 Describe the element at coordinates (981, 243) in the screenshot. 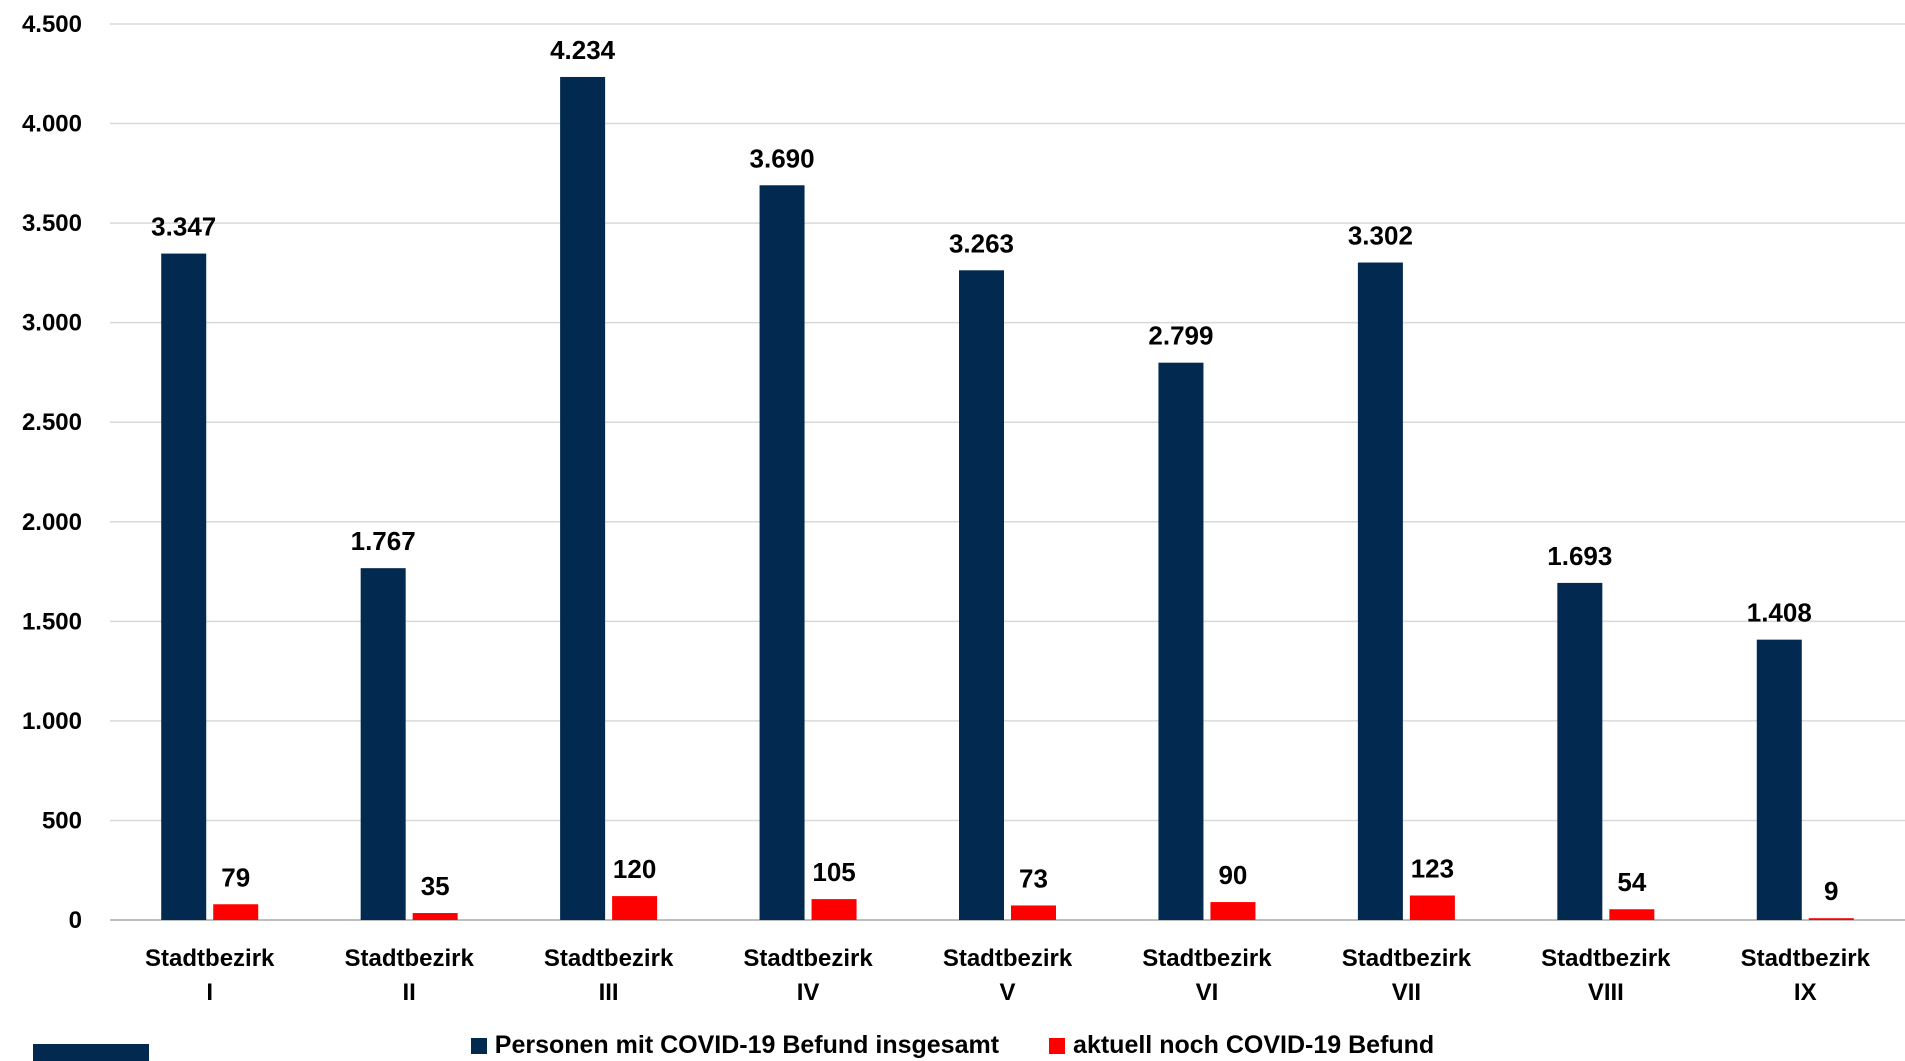

I see `data-label-total: 3.263` at that location.